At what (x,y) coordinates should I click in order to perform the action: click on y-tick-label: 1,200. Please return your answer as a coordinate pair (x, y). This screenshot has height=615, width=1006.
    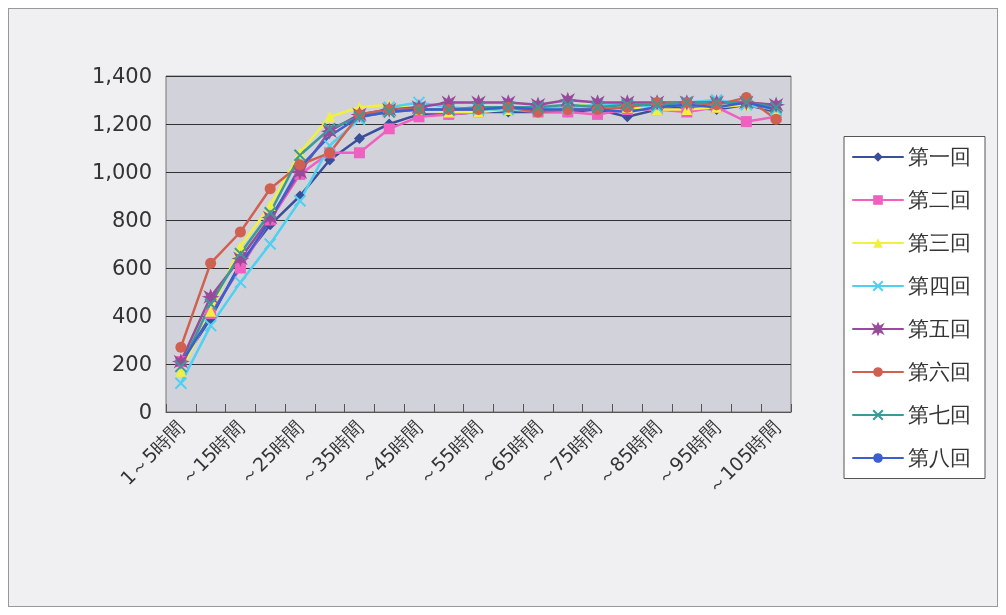
    Looking at the image, I should click on (121, 124).